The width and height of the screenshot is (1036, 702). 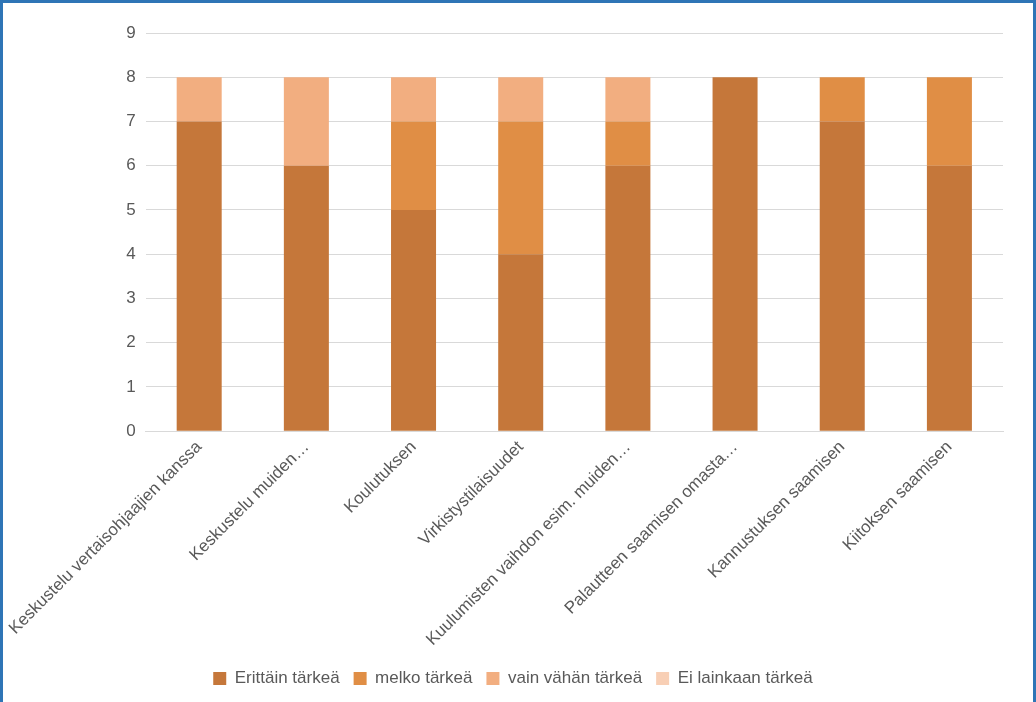 I want to click on legend-label: melko tärkeä, so click(x=424, y=678).